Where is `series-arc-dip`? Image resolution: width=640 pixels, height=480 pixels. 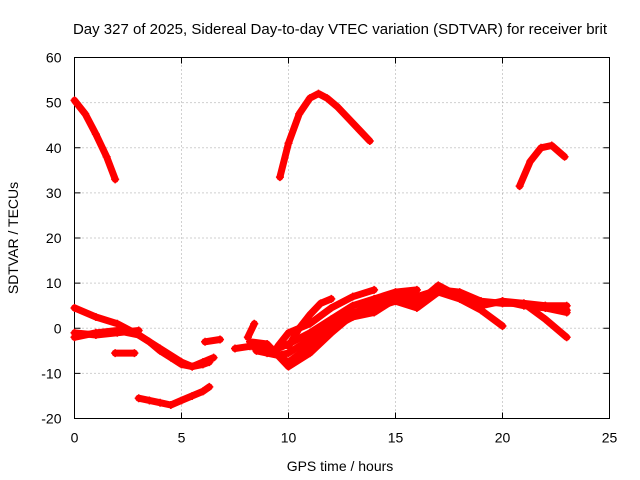
series-arc-dip is located at coordinates (174, 395).